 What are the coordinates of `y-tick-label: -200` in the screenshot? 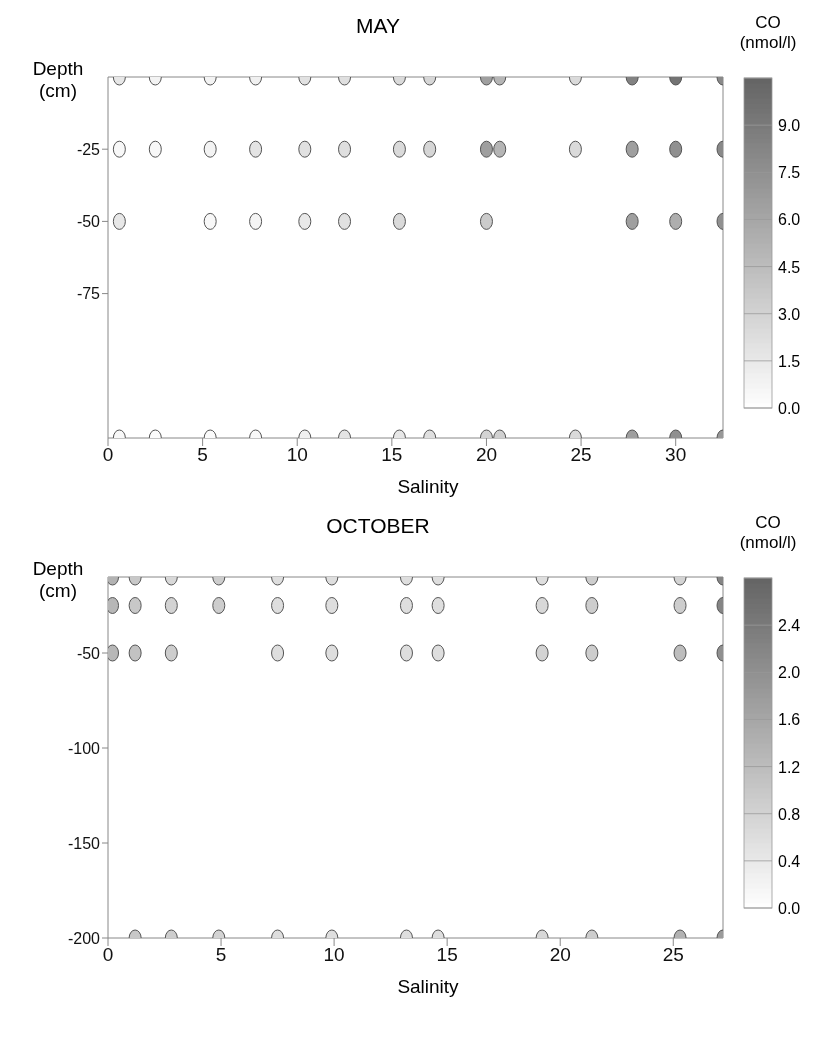 It's located at (84, 938).